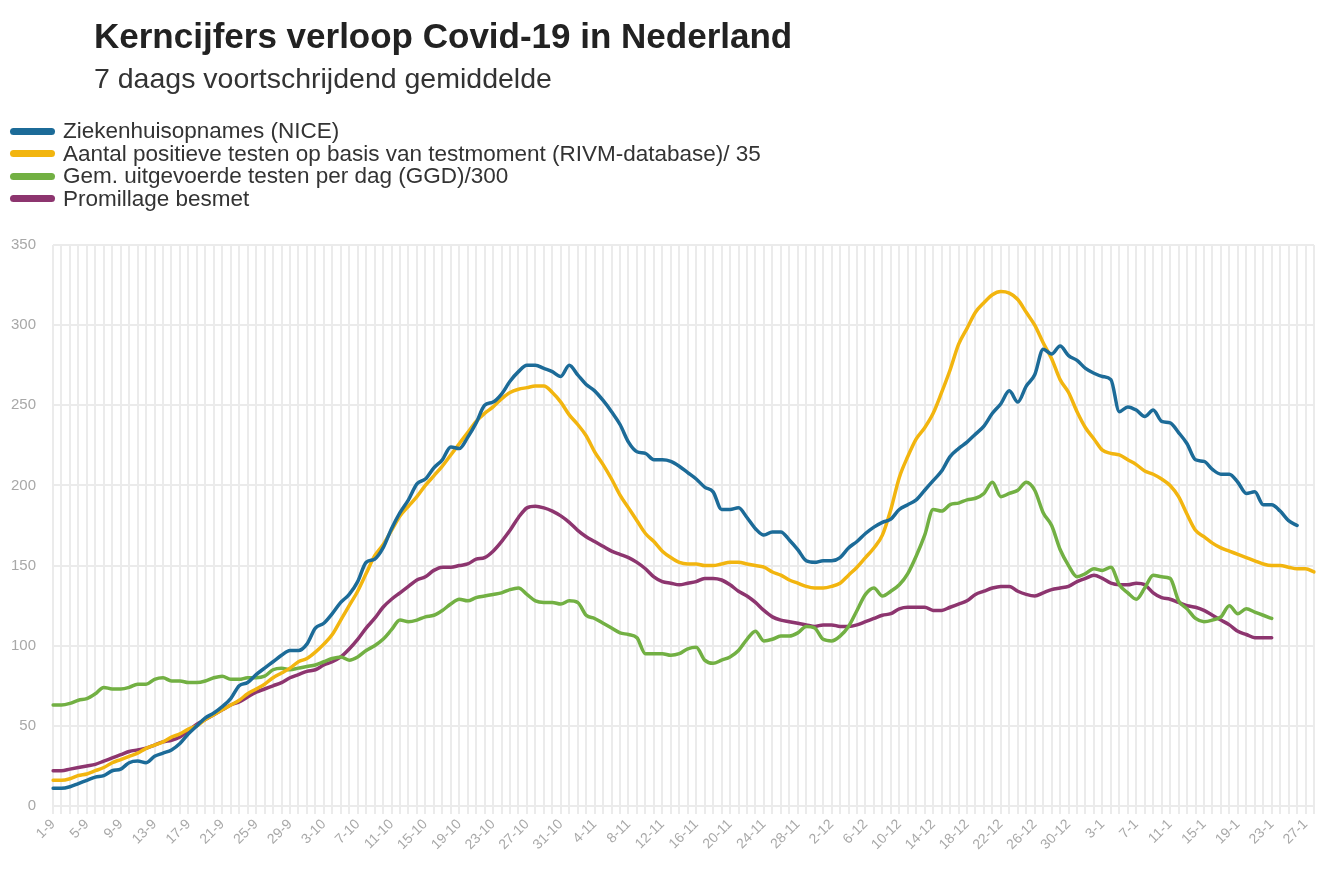 Image resolution: width=1341 pixels, height=872 pixels. I want to click on x-tick-label: 4-11, so click(584, 830).